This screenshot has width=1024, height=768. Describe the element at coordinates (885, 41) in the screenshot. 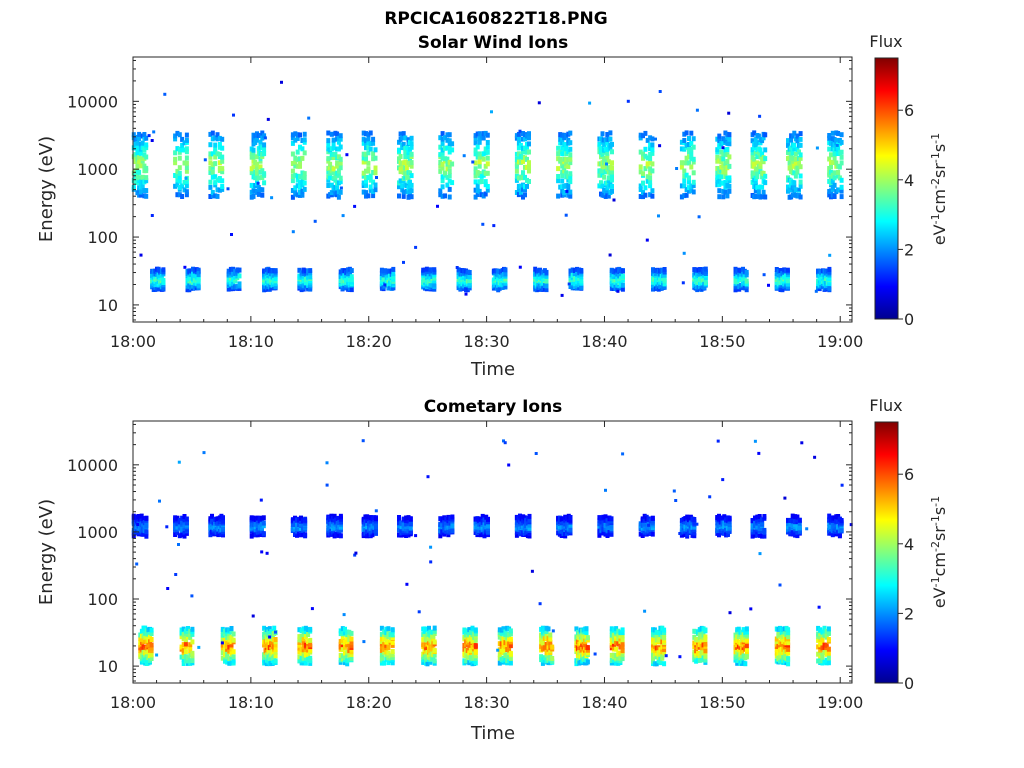

I see `colorbar-title: Flux` at that location.